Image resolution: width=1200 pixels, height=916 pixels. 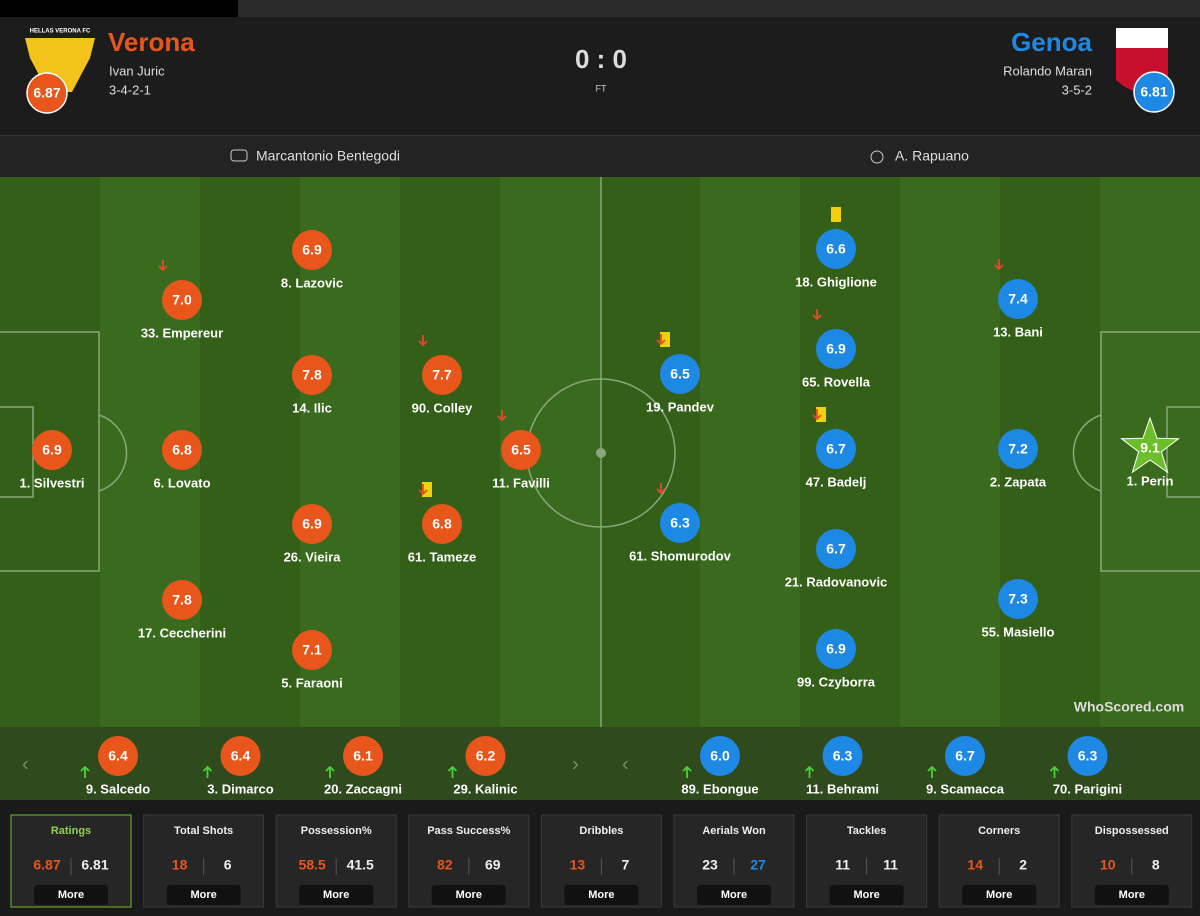 What do you see at coordinates (328, 156) in the screenshot?
I see `venue: Marcantonio Bentegodi` at bounding box center [328, 156].